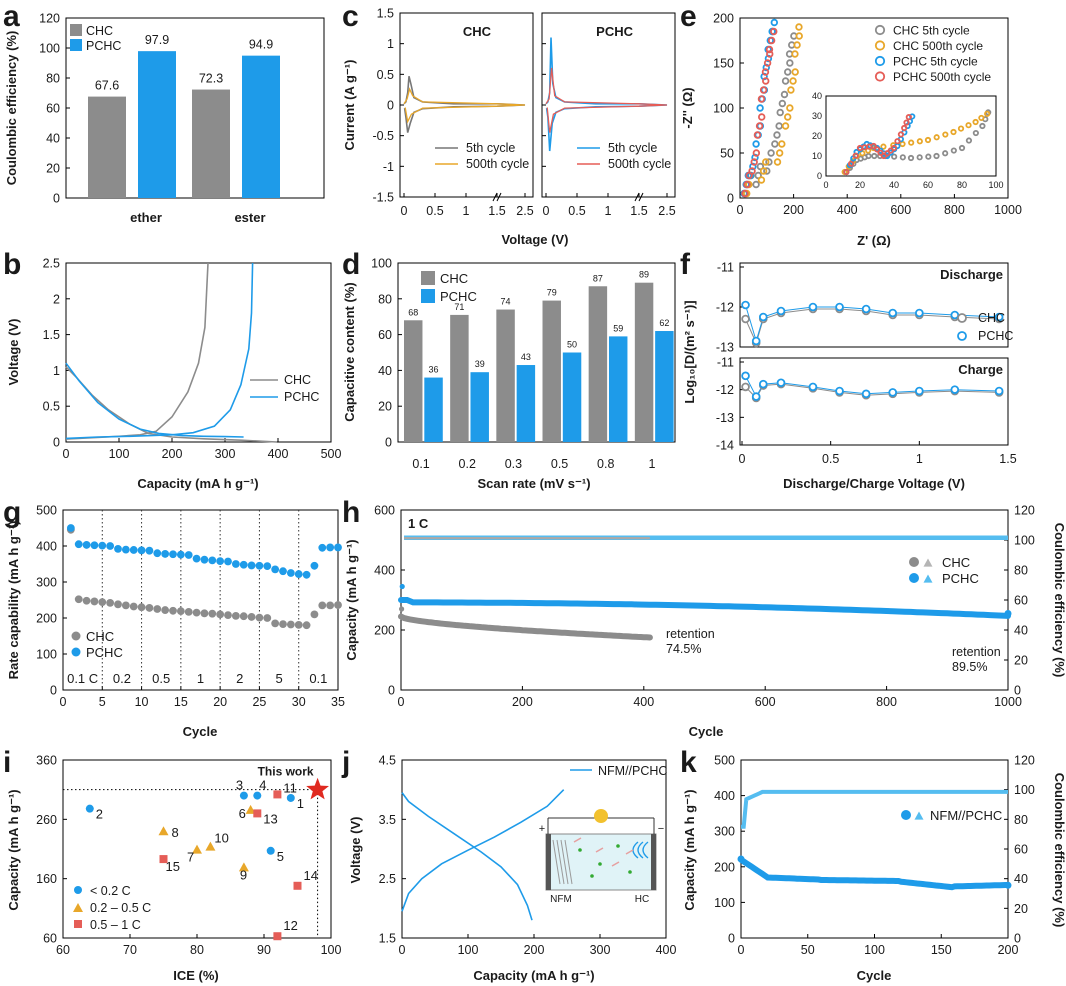  I want to click on legend-marker-chc, so click(914, 562).